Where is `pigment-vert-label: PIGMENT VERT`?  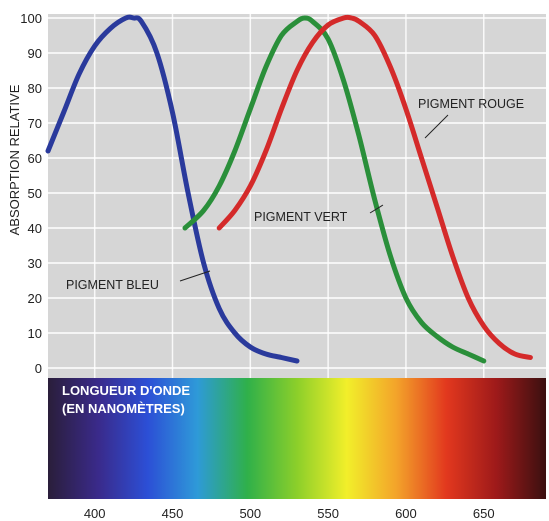 pigment-vert-label: PIGMENT VERT is located at coordinates (301, 217).